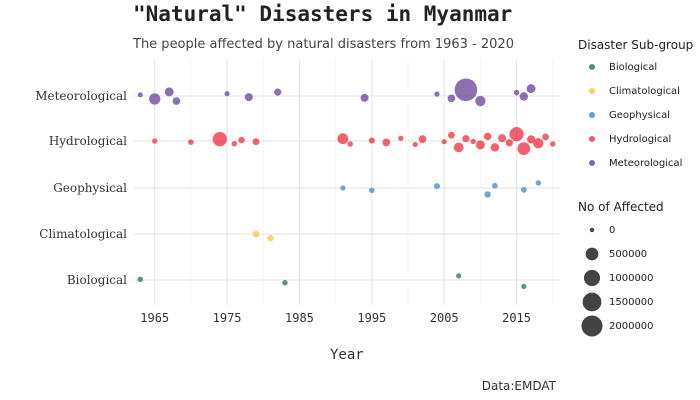 The image size is (700, 400). What do you see at coordinates (466, 90) in the screenshot?
I see `point-meteorological-2008` at bounding box center [466, 90].